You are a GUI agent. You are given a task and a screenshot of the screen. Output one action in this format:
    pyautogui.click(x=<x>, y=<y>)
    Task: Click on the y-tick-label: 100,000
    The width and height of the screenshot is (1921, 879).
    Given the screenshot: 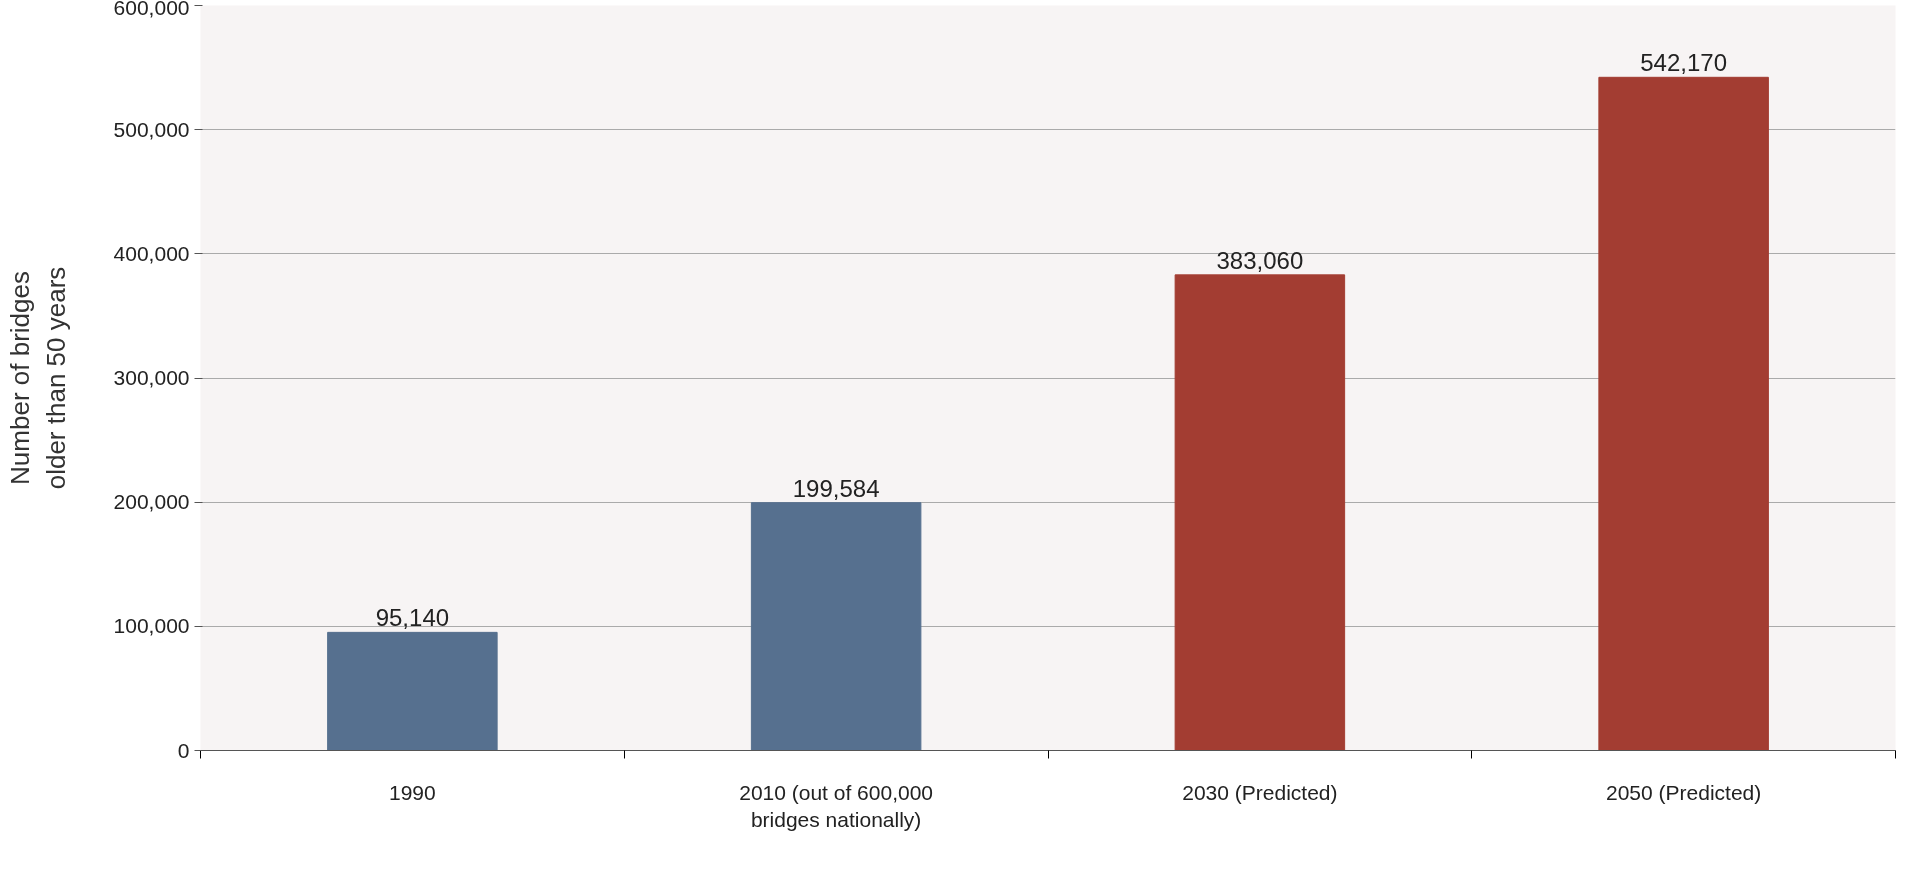 What is the action you would take?
    pyautogui.click(x=151, y=626)
    